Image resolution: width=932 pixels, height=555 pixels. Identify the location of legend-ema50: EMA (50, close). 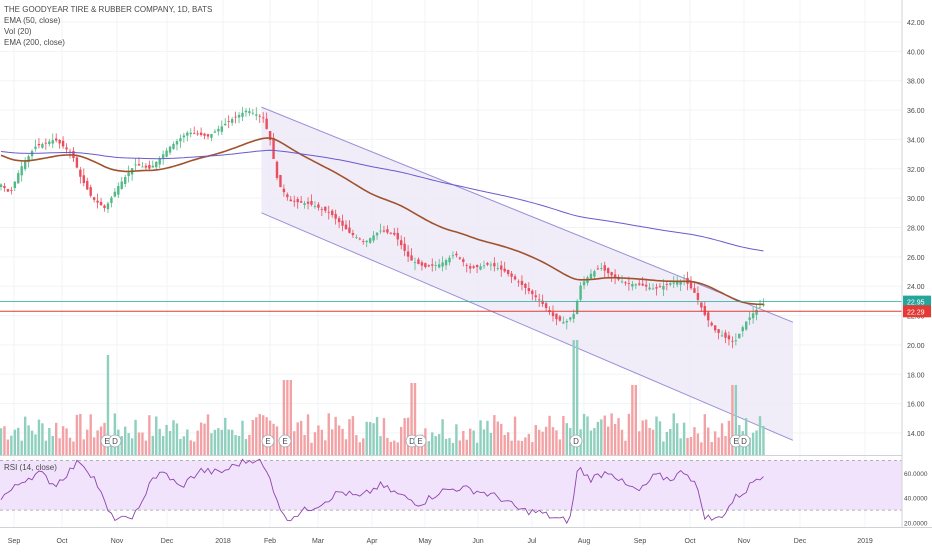
(32, 20).